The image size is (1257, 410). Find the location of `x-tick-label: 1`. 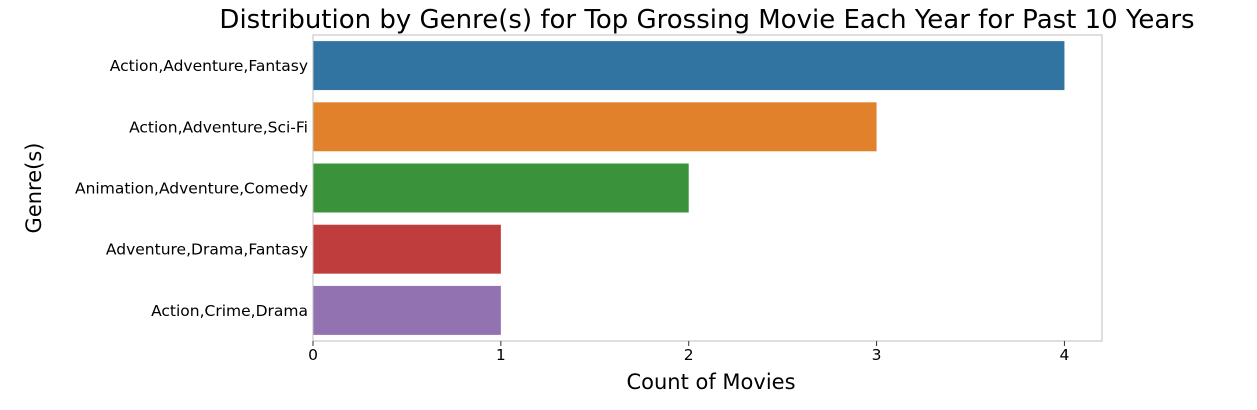

x-tick-label: 1 is located at coordinates (501, 355).